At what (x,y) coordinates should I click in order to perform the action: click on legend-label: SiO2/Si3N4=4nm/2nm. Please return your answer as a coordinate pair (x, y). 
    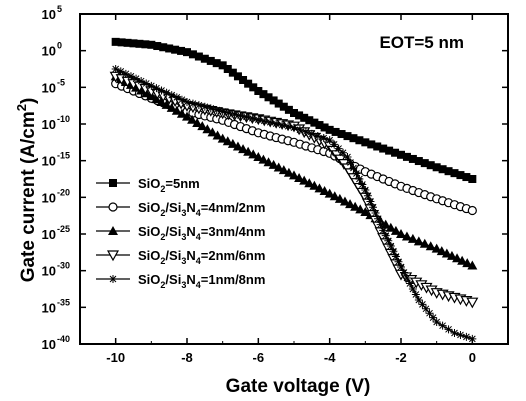
    Looking at the image, I should click on (201, 209).